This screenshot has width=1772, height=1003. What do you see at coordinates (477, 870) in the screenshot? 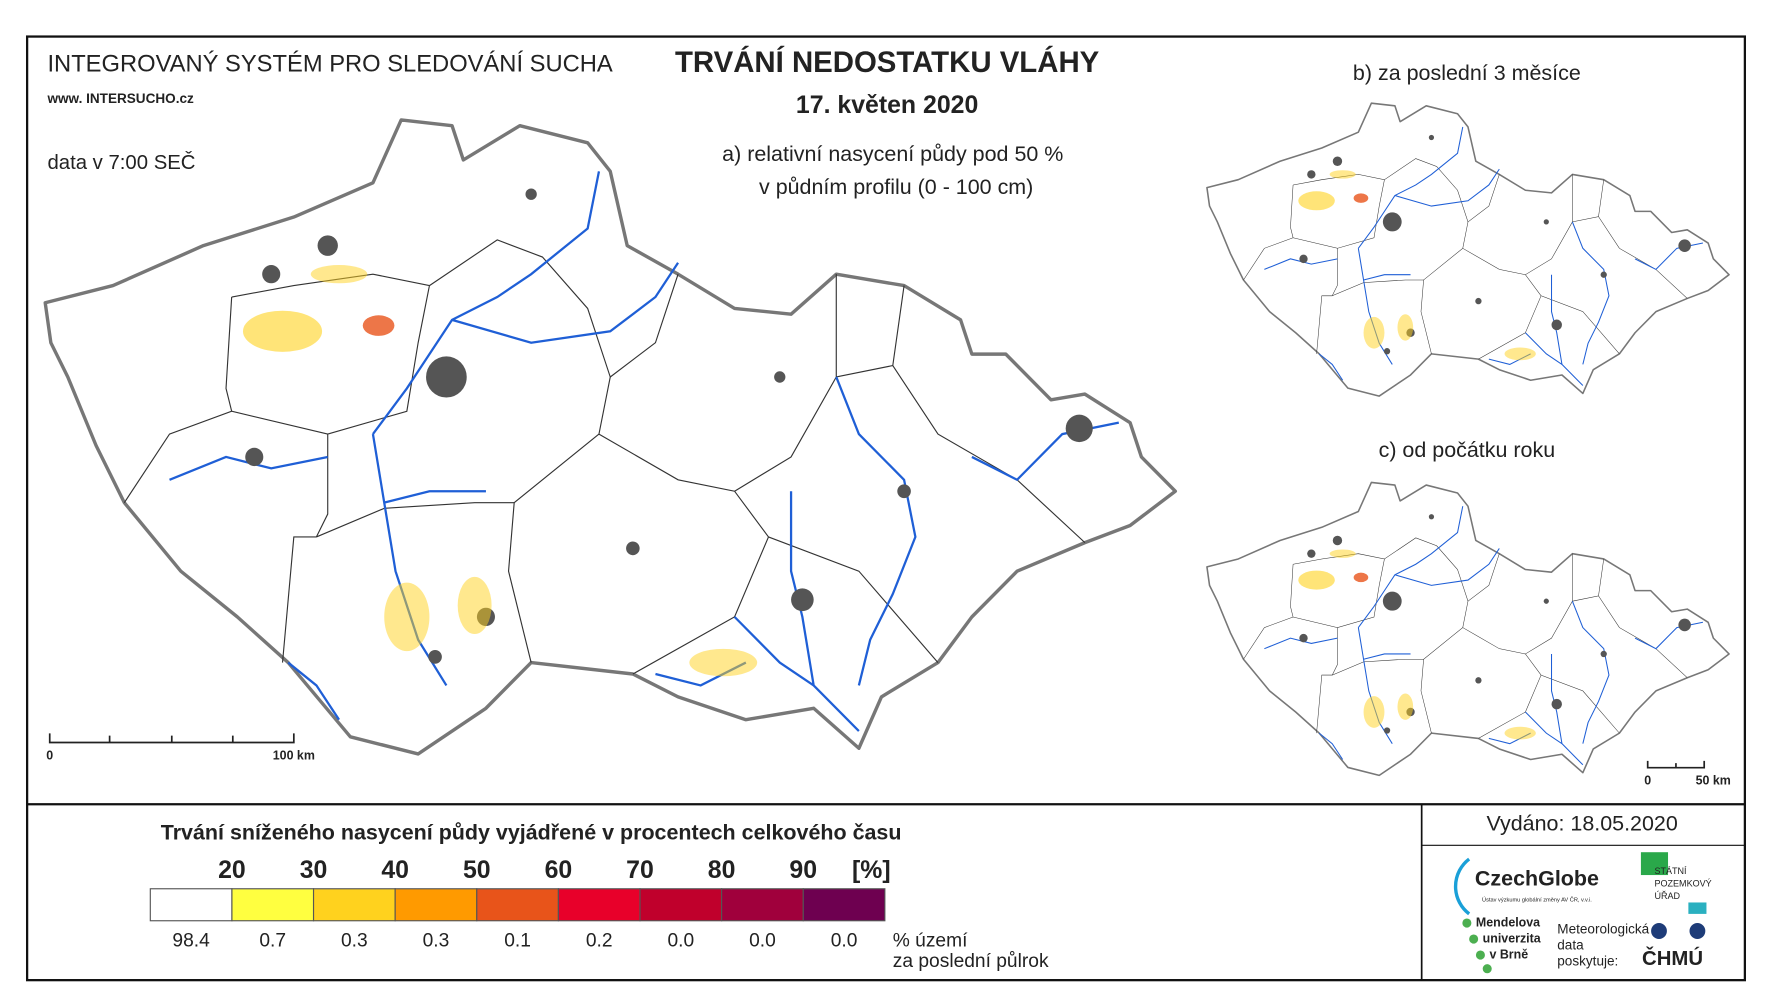
I see `legend-threshold: 50` at bounding box center [477, 870].